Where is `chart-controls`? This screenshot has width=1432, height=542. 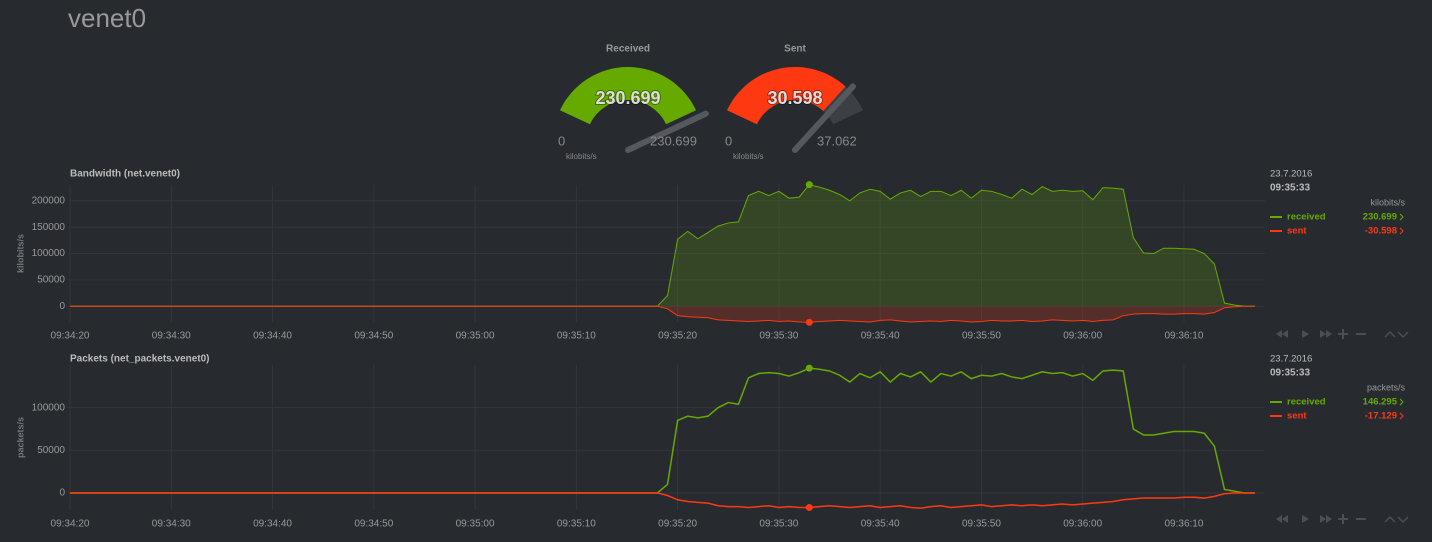 chart-controls is located at coordinates (1342, 426).